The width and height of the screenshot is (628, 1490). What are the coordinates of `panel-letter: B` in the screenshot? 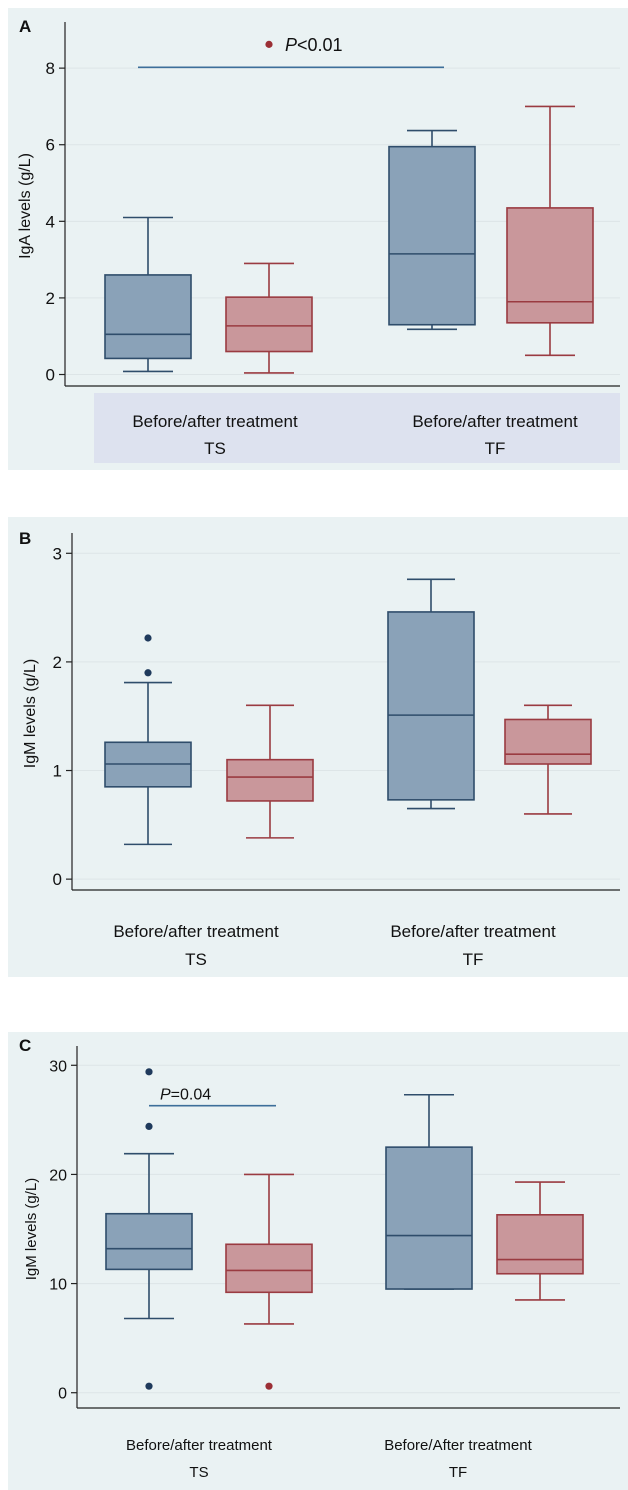 It's located at (25, 538).